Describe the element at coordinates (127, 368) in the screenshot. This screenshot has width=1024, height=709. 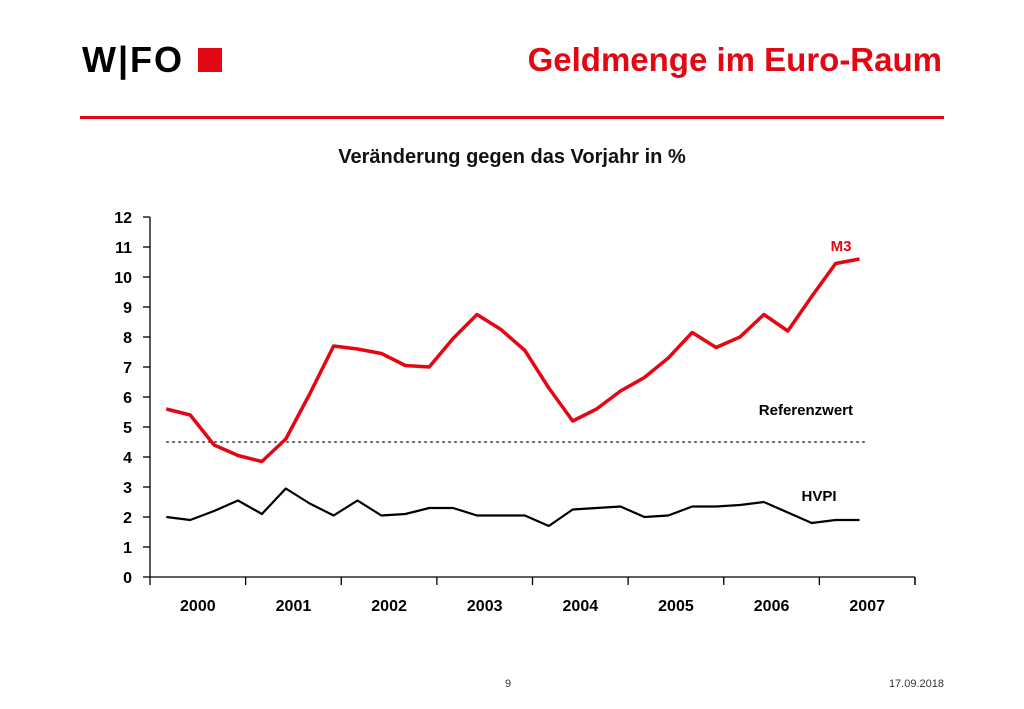
I see `y-tick-label: 7` at that location.